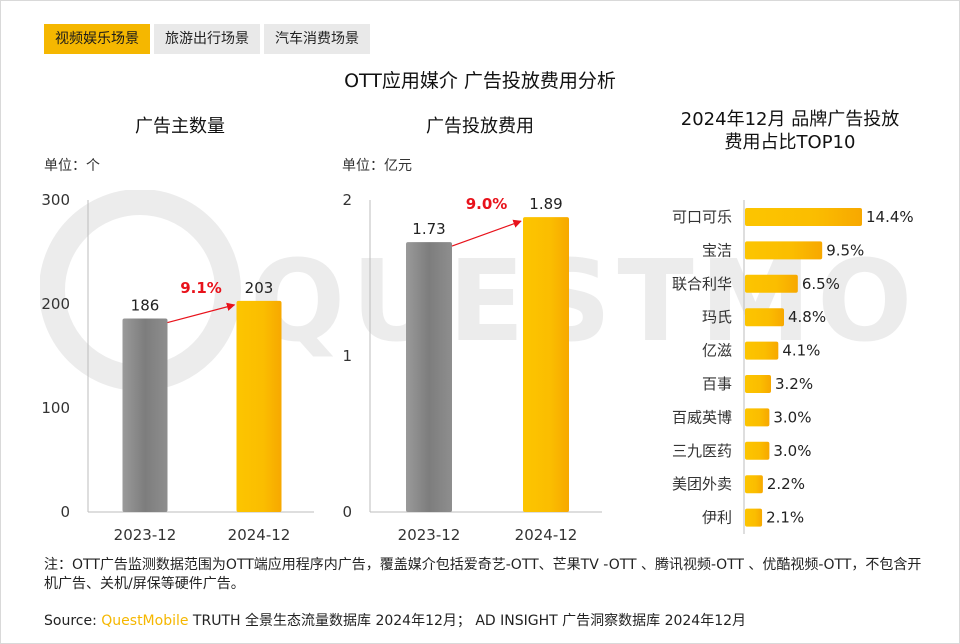 This screenshot has width=960, height=644. I want to click on page-title: OTT应用媒介 广告投放费用分析, so click(480, 81).